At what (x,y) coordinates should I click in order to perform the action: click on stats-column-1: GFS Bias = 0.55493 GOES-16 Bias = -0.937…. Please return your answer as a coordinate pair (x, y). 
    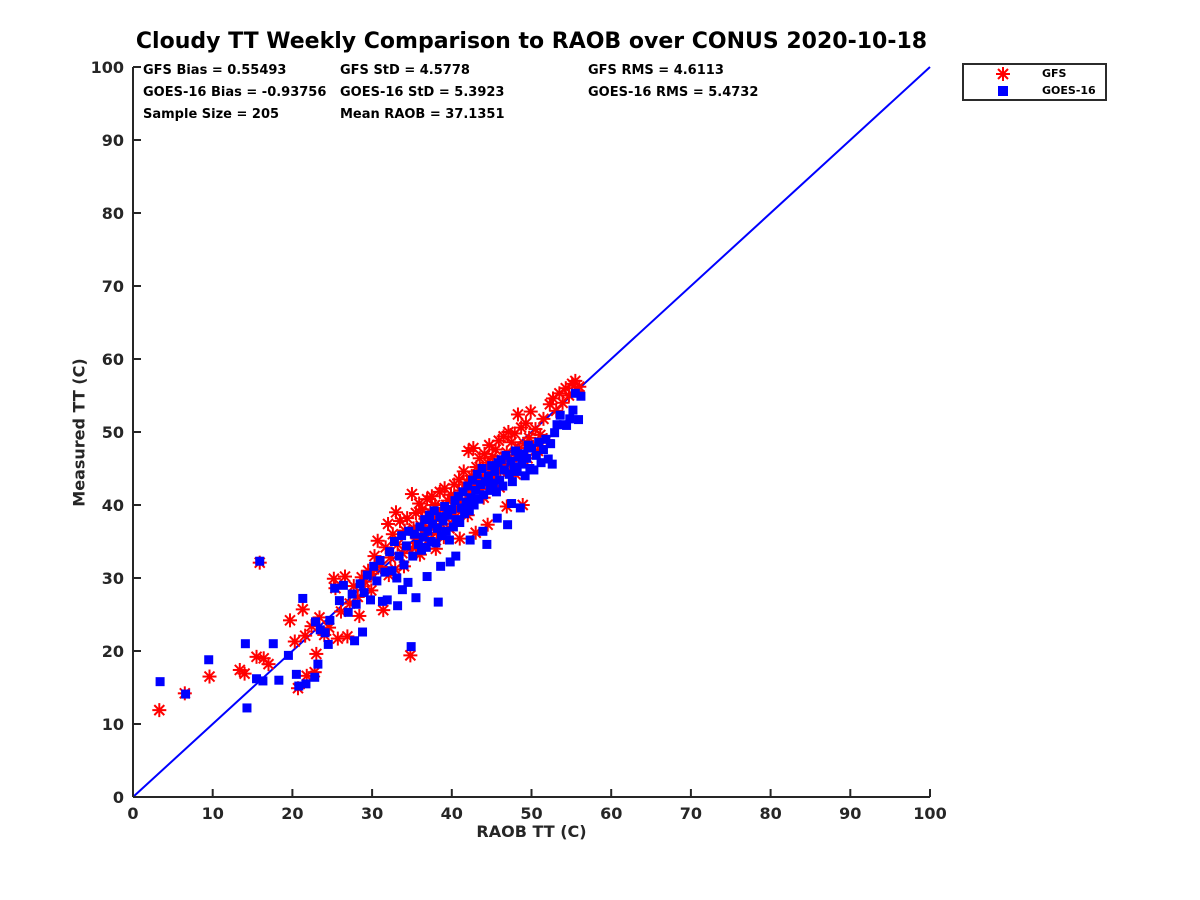
    Looking at the image, I should click on (234, 93).